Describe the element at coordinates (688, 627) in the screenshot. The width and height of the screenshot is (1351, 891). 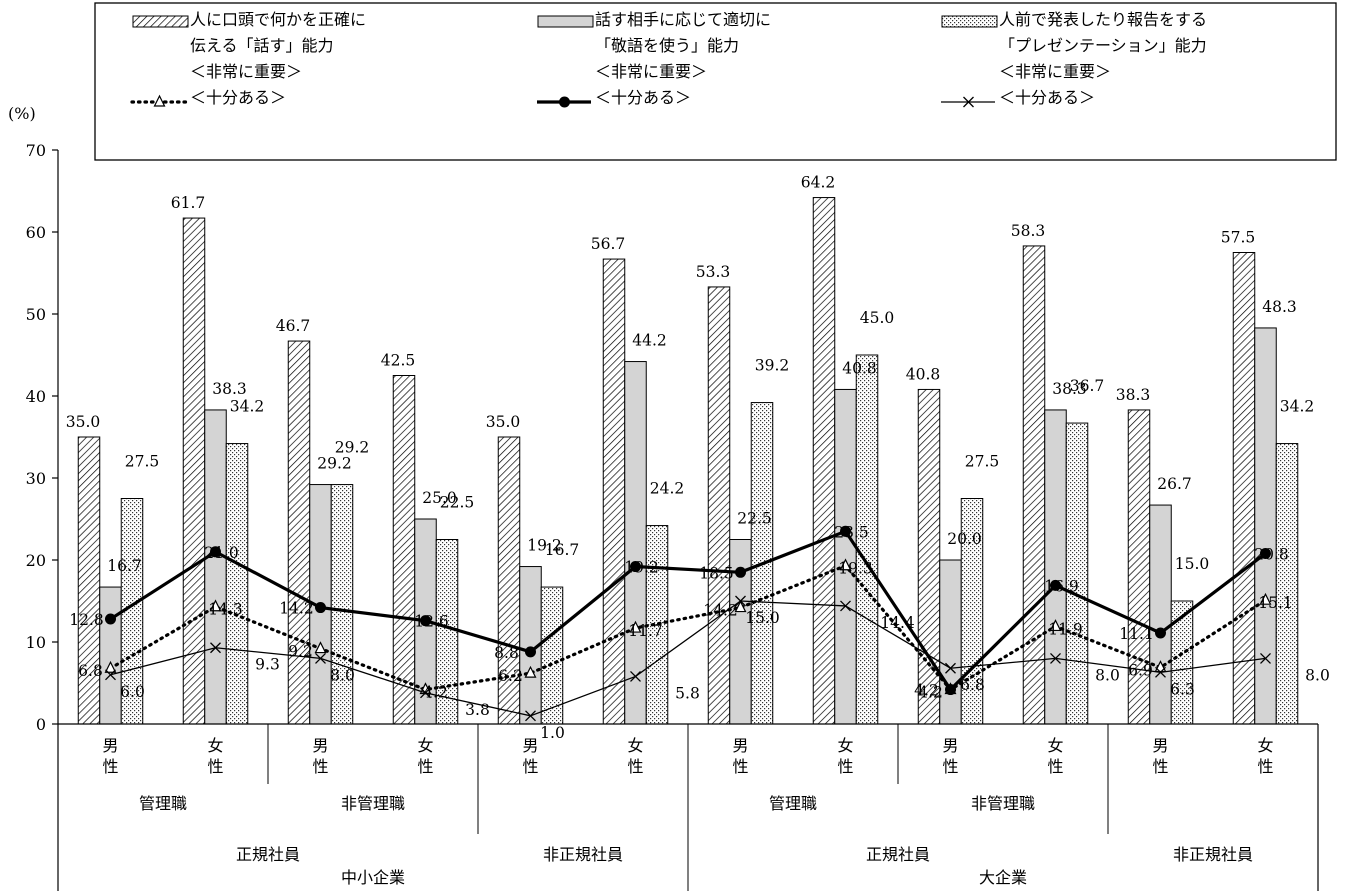
I see `line-series` at that location.